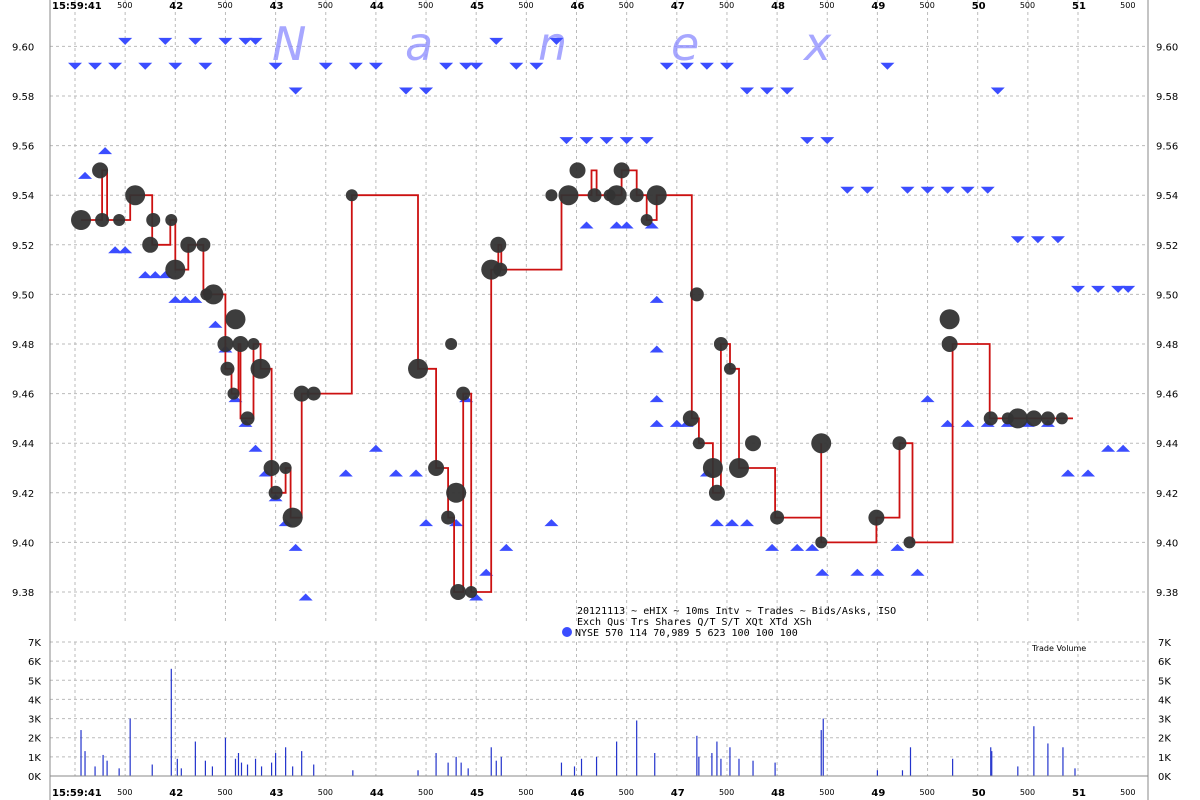 Image resolution: width=1200 pixels, height=800 pixels. I want to click on vol-tick-label-right: 4K, so click(1164, 700).